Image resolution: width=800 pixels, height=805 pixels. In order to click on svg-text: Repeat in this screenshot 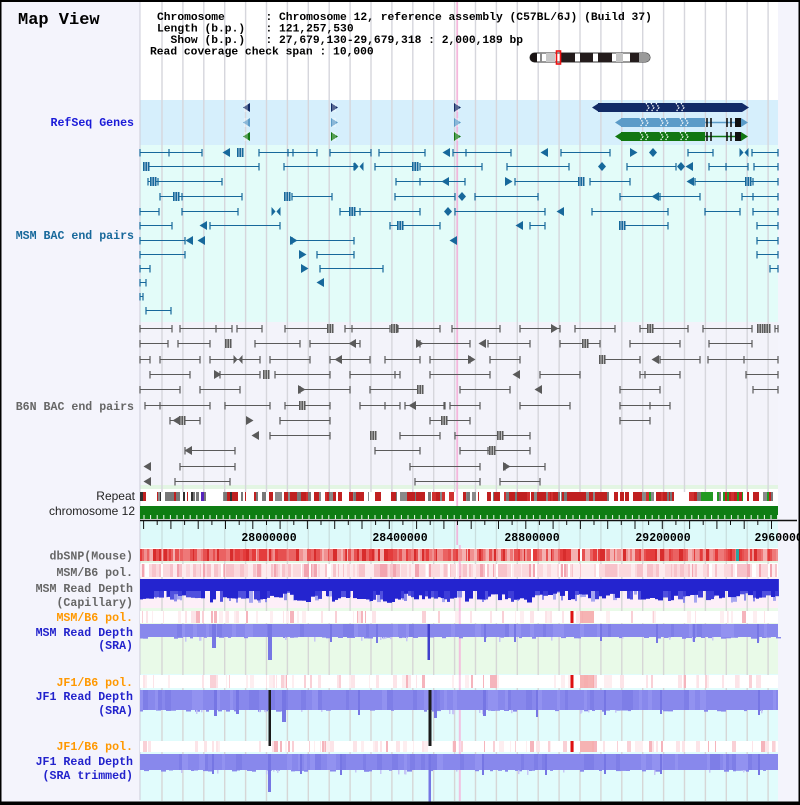, I will do `click(115, 496)`.